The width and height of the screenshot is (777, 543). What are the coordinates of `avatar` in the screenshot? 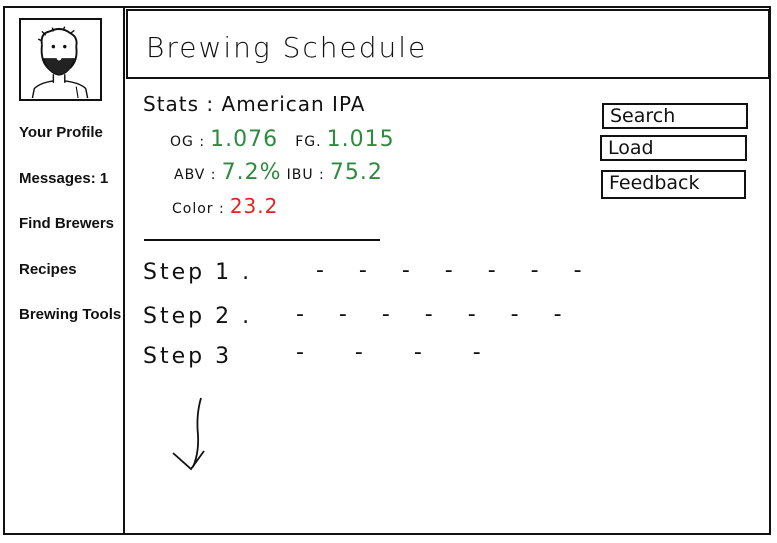 It's located at (60, 59).